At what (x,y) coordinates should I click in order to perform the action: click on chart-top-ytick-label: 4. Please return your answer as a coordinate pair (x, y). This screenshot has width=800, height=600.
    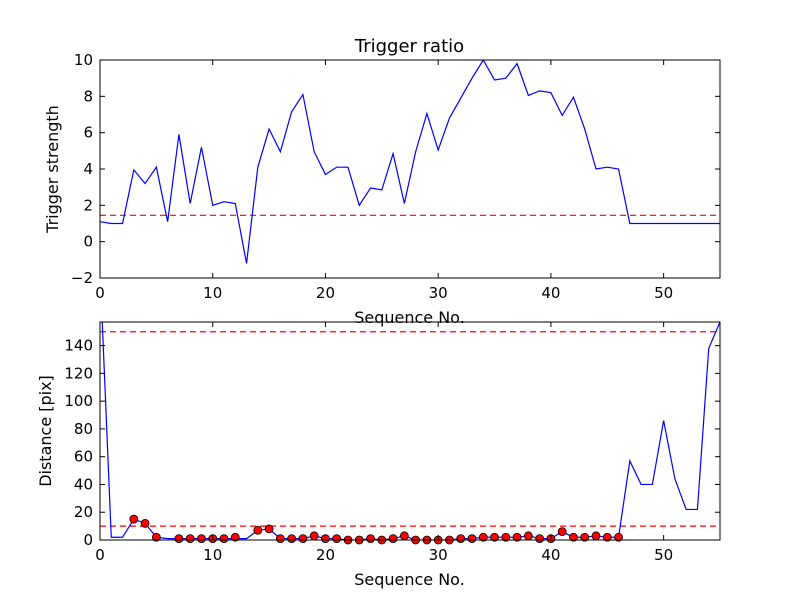
    Looking at the image, I should click on (88, 169).